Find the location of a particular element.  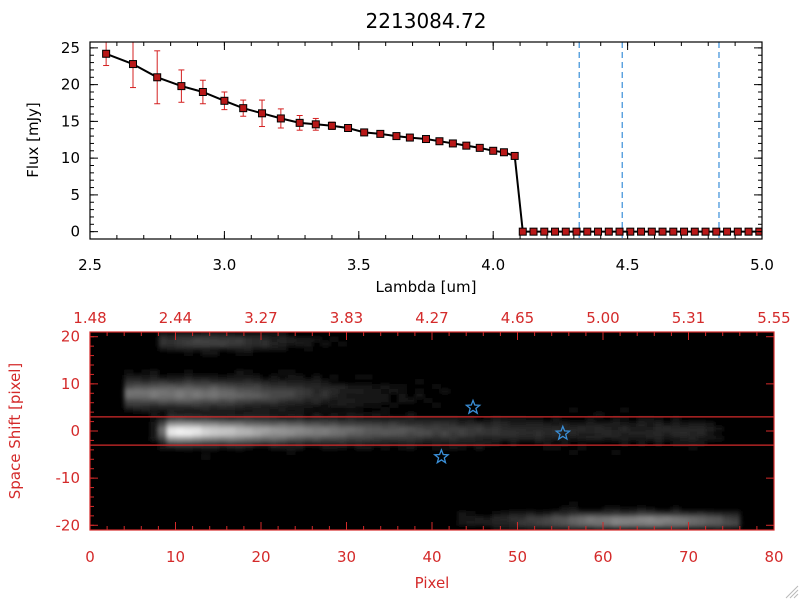

pixel-tick-label: 60 is located at coordinates (602, 557).